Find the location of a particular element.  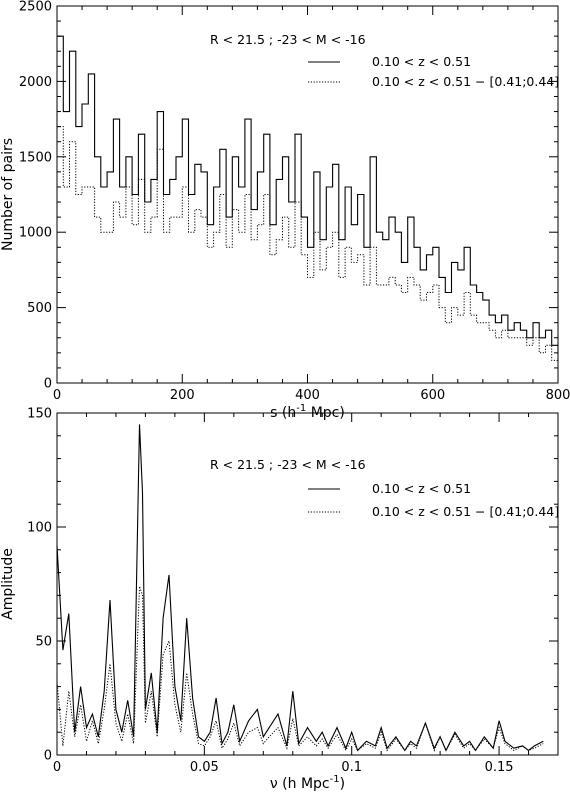

y-axis-title: Amplitude is located at coordinates (8, 584).